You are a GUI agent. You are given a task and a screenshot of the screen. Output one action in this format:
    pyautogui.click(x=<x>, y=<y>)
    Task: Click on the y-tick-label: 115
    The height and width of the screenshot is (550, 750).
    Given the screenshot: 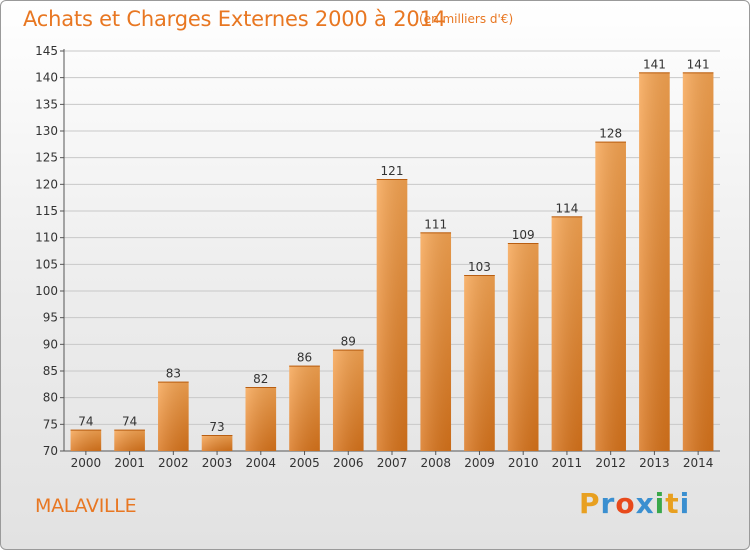 What is the action you would take?
    pyautogui.click(x=46, y=211)
    